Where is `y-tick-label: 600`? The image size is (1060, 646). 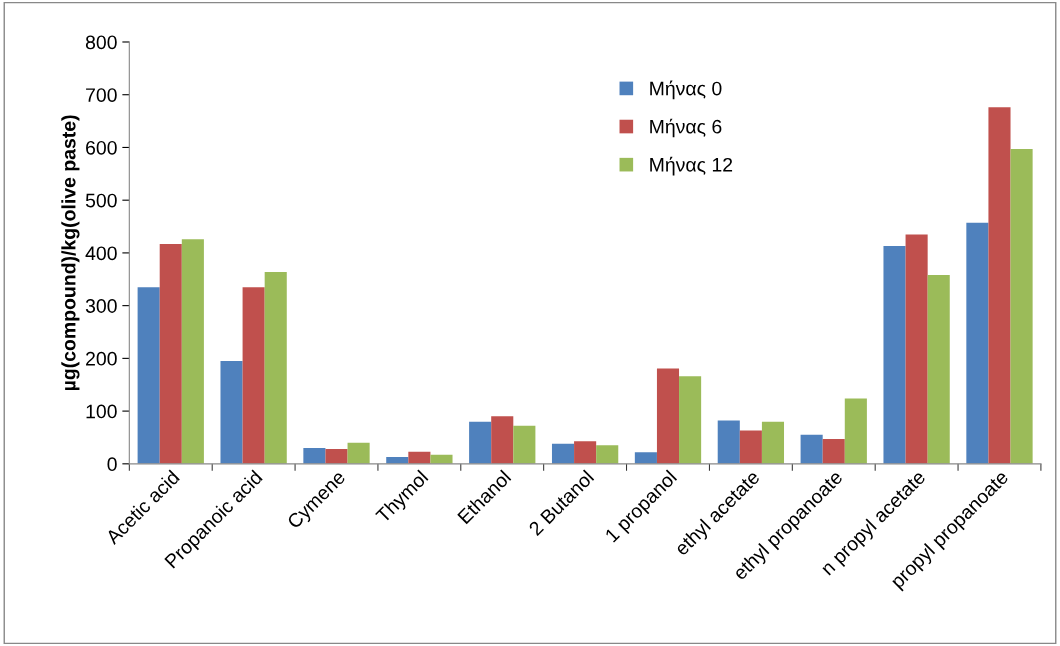 y-tick-label: 600 is located at coordinates (101, 147).